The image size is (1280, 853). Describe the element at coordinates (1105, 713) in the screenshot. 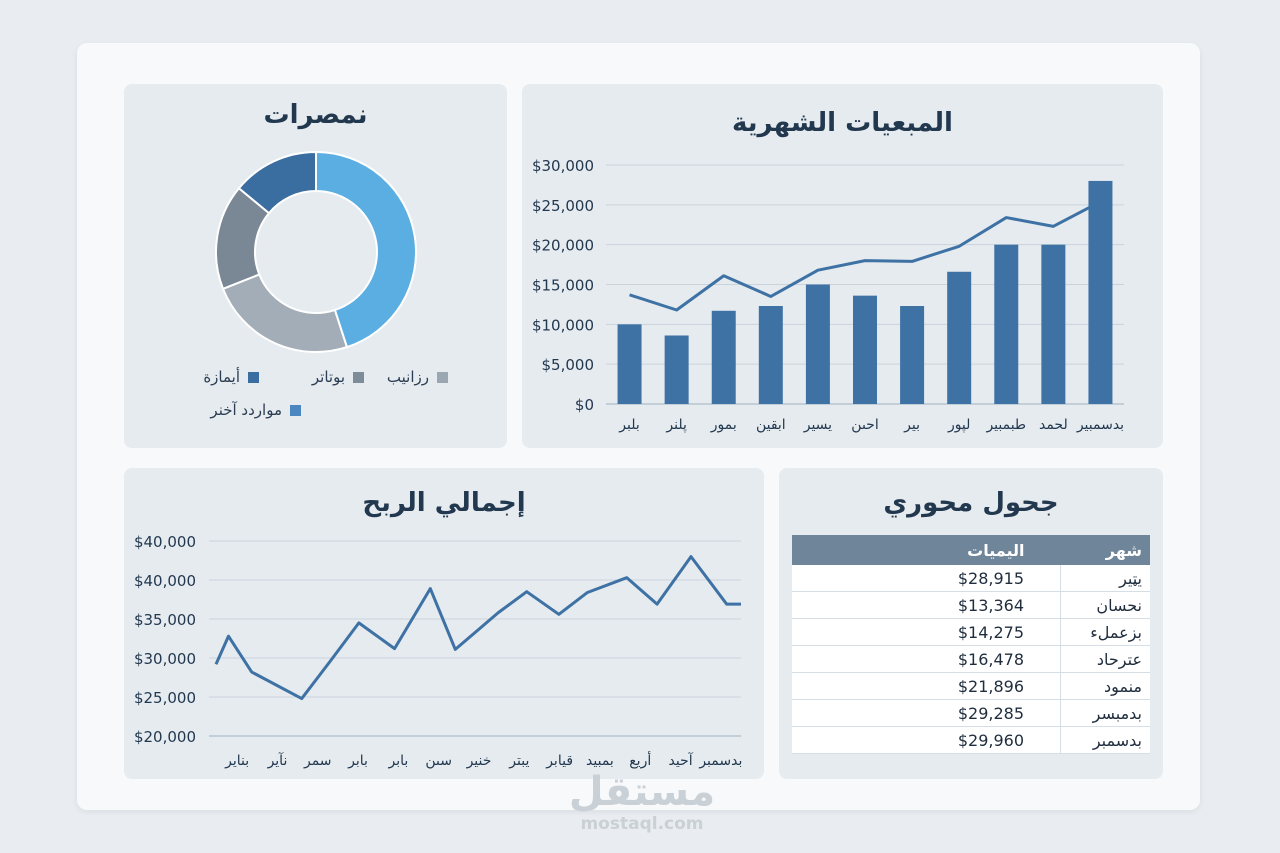

I see `pivot-cell-month: بدمبسر` at that location.